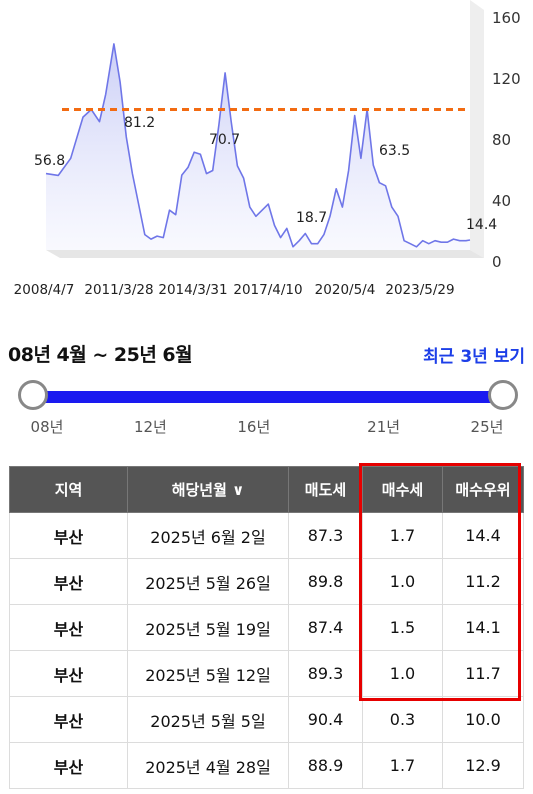  Describe the element at coordinates (483, 581) in the screenshot. I see `cell-buy-dominance: 11.2` at that location.